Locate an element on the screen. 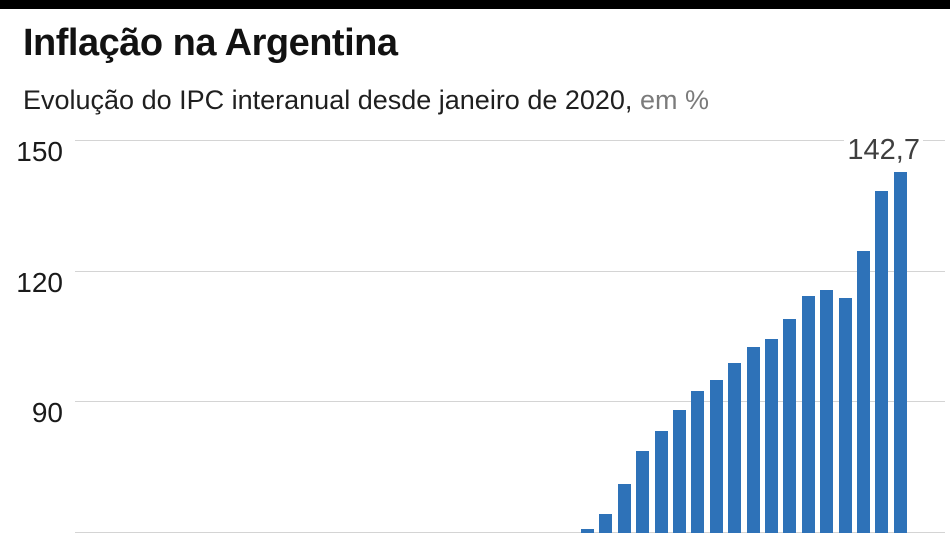 This screenshot has height=533, width=950. bar-dez-2022 is located at coordinates (716, 456).